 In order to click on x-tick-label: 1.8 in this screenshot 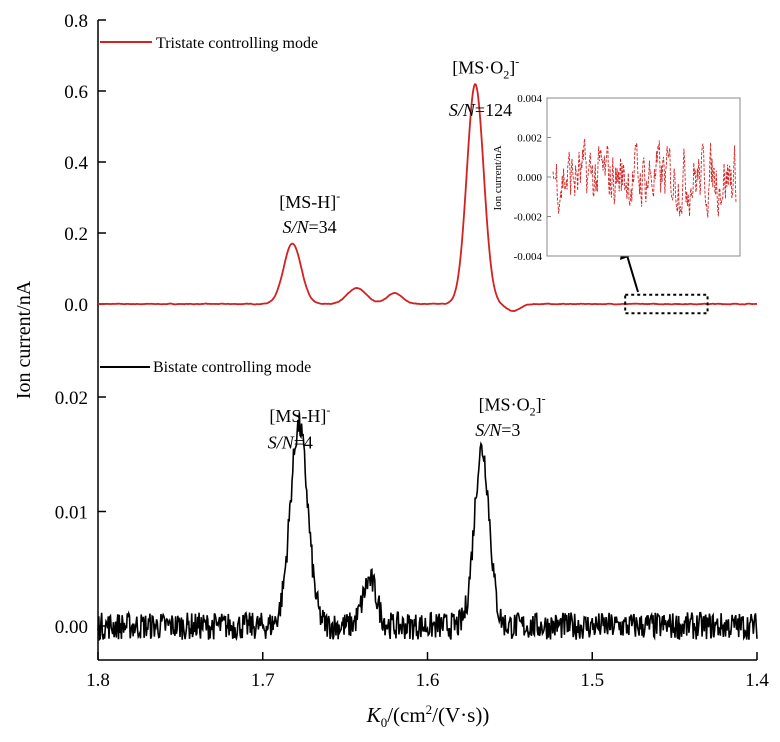, I will do `click(98, 680)`.